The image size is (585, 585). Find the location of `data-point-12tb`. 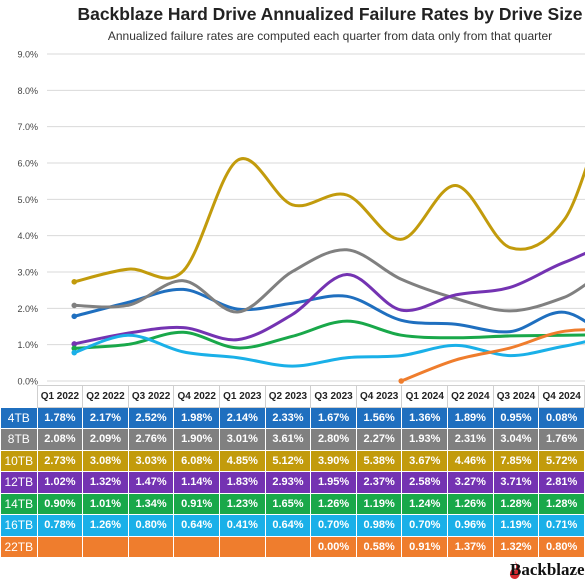

data-point-12tb is located at coordinates (74, 344).